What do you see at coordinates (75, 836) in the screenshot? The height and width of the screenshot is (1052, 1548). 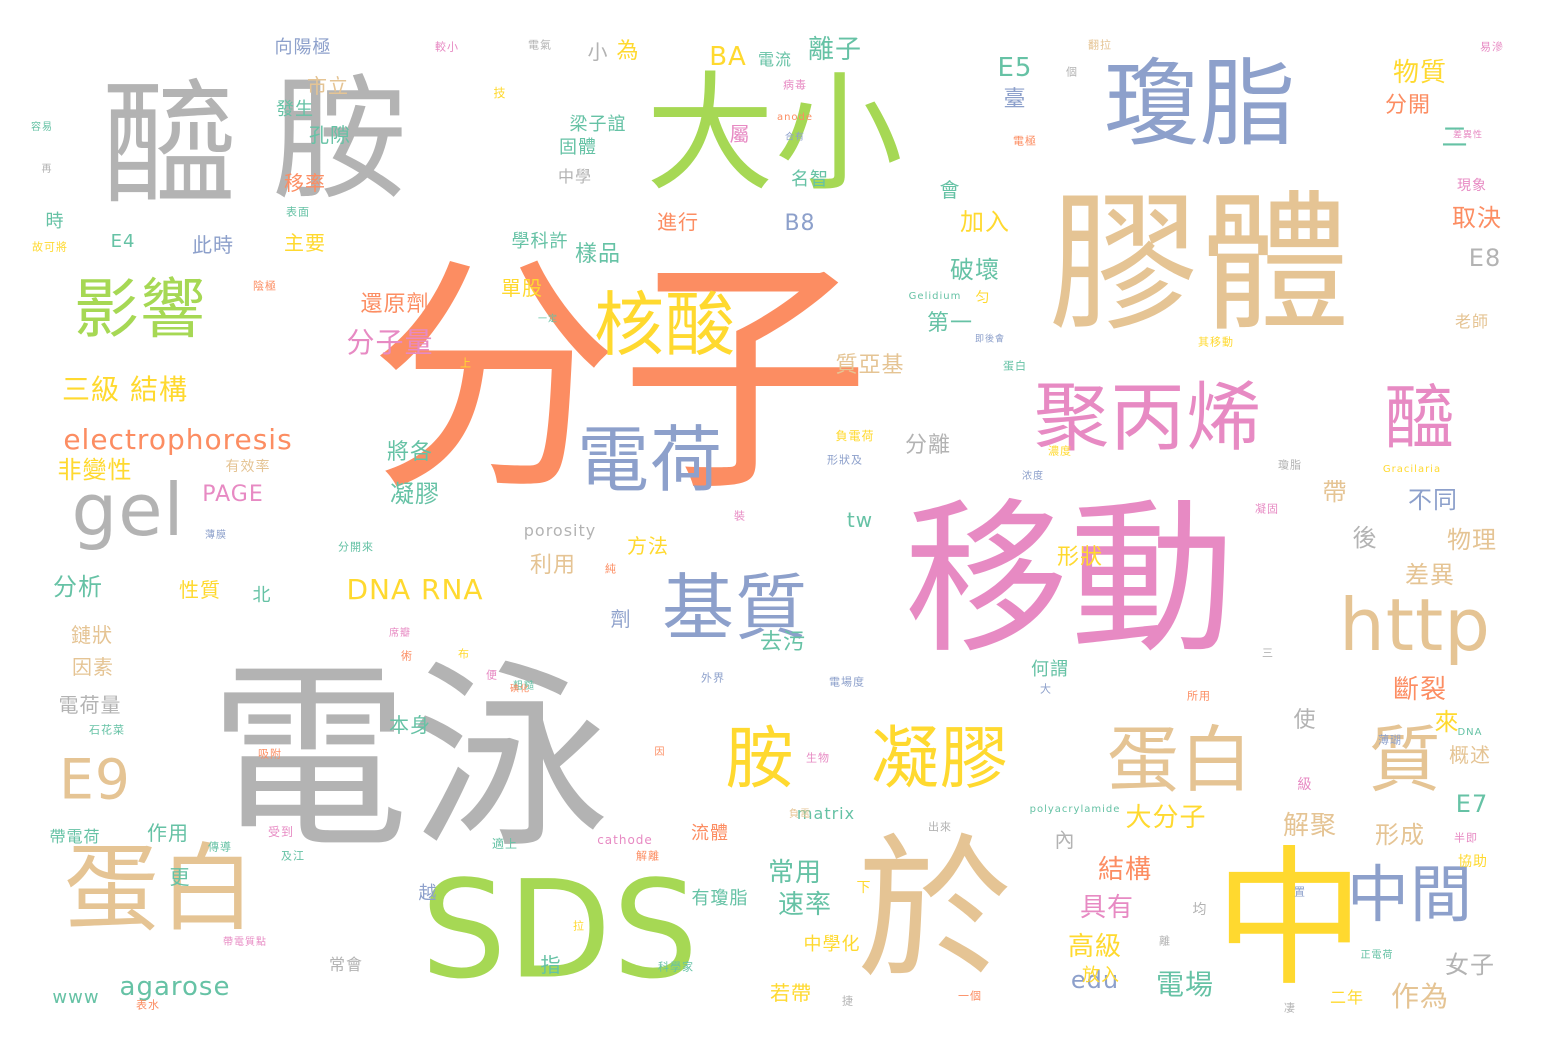 I see `cloud-word: 帶電荷` at bounding box center [75, 836].